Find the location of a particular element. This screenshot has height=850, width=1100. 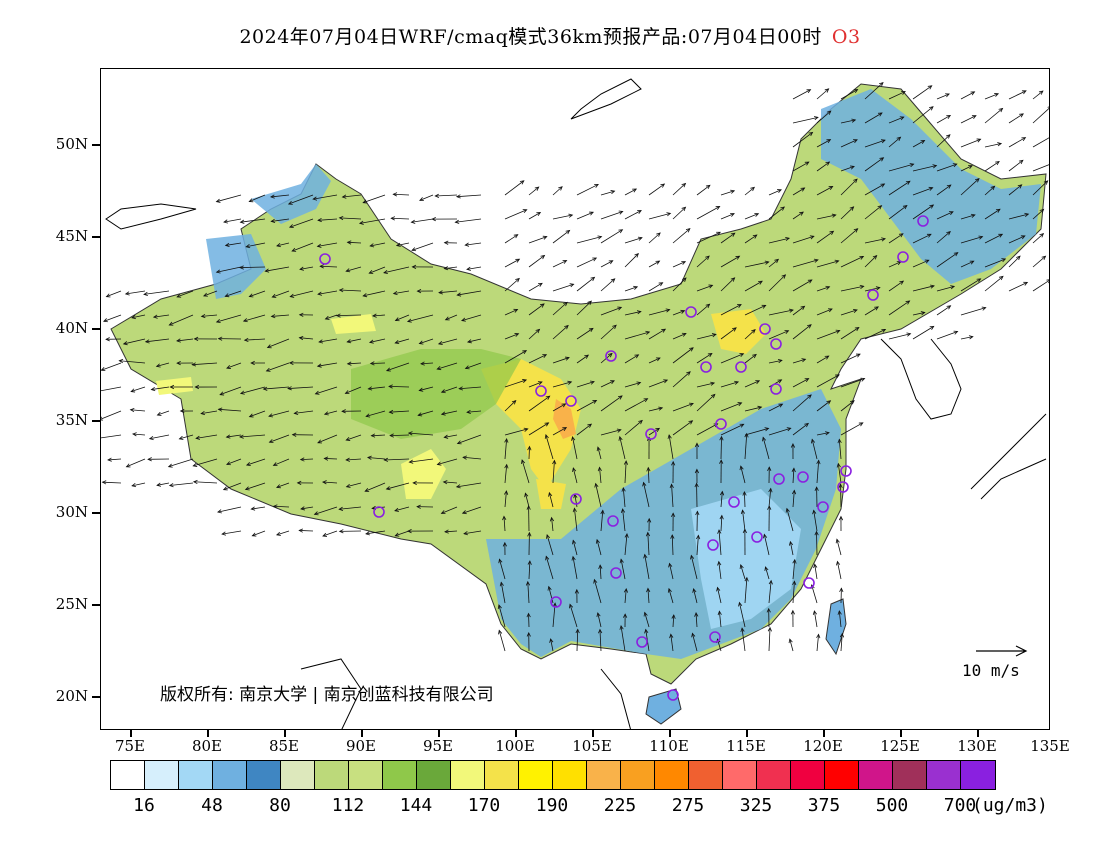

lat-tick is located at coordinates (96, 605).